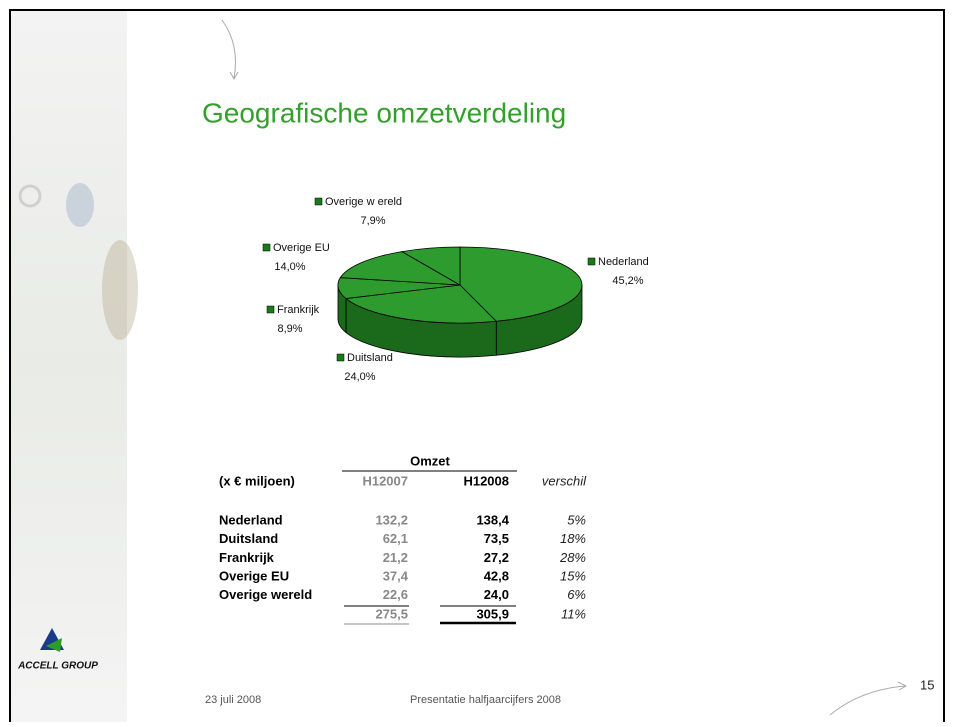 The width and height of the screenshot is (954, 727). What do you see at coordinates (391, 519) in the screenshot?
I see `table-cell: 132,2` at bounding box center [391, 519].